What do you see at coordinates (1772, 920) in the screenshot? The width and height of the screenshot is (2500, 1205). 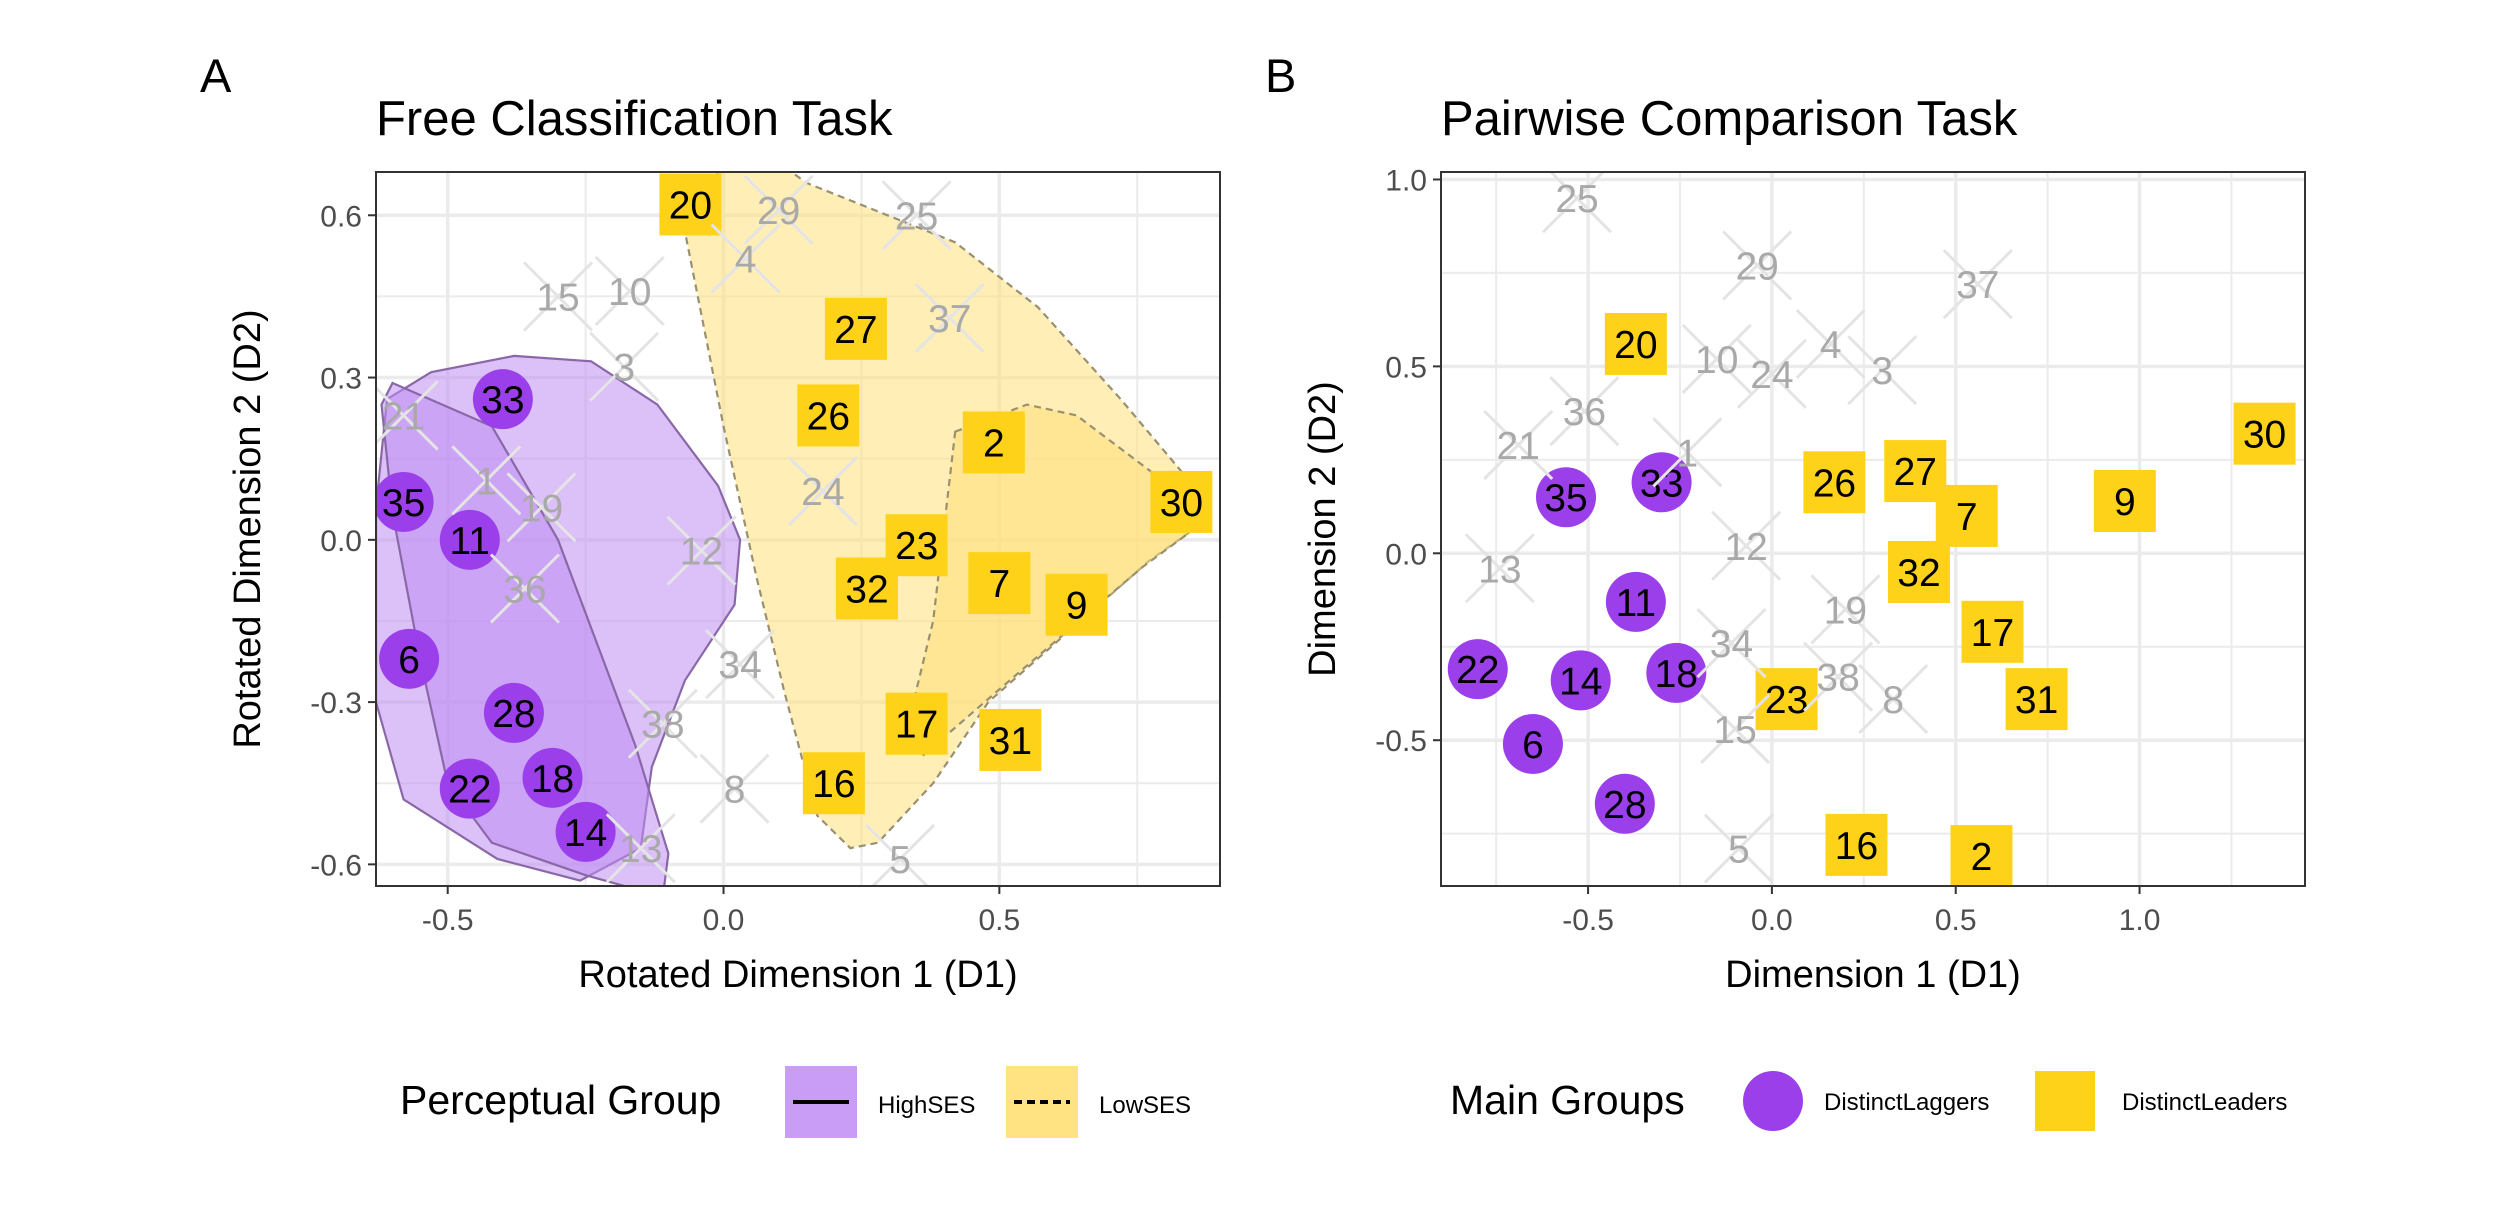 I see `x-tick-label: 0.0` at bounding box center [1772, 920].